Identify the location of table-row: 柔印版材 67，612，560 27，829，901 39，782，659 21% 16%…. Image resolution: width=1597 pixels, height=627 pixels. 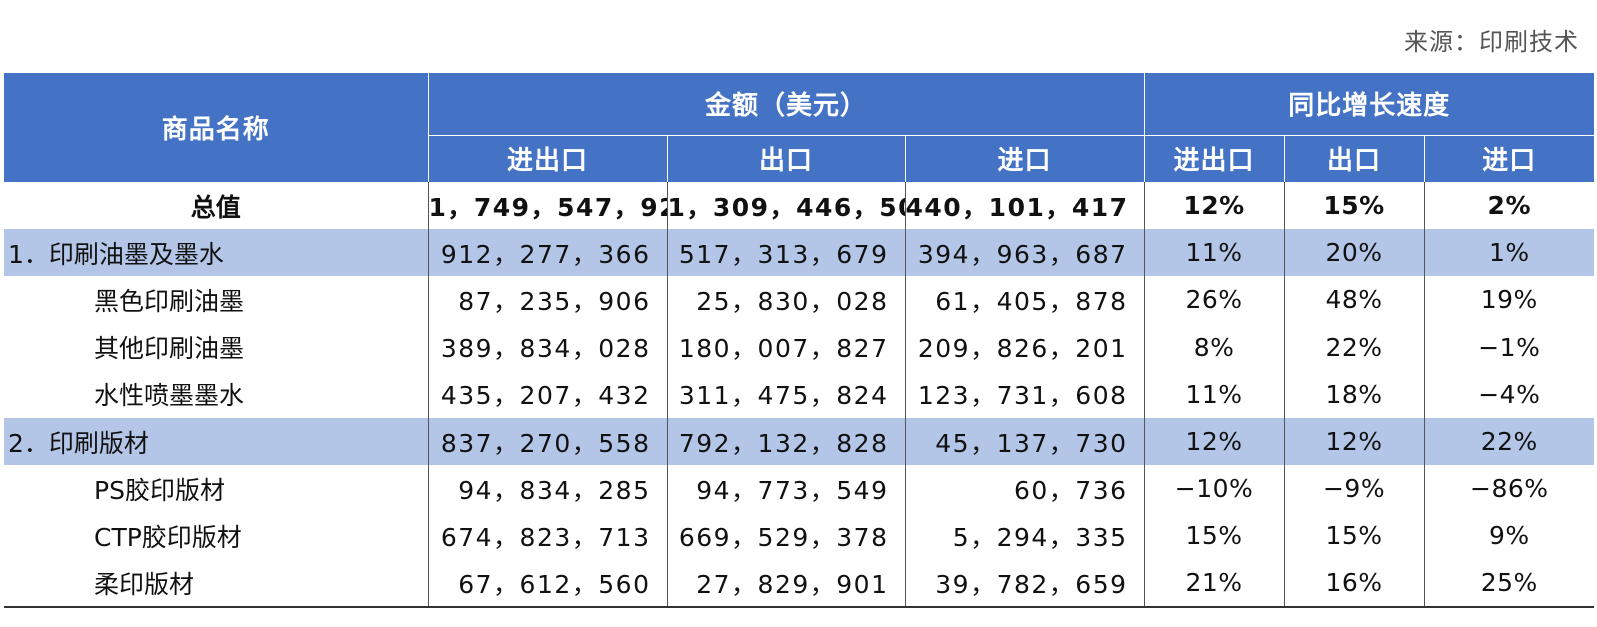
(799, 583).